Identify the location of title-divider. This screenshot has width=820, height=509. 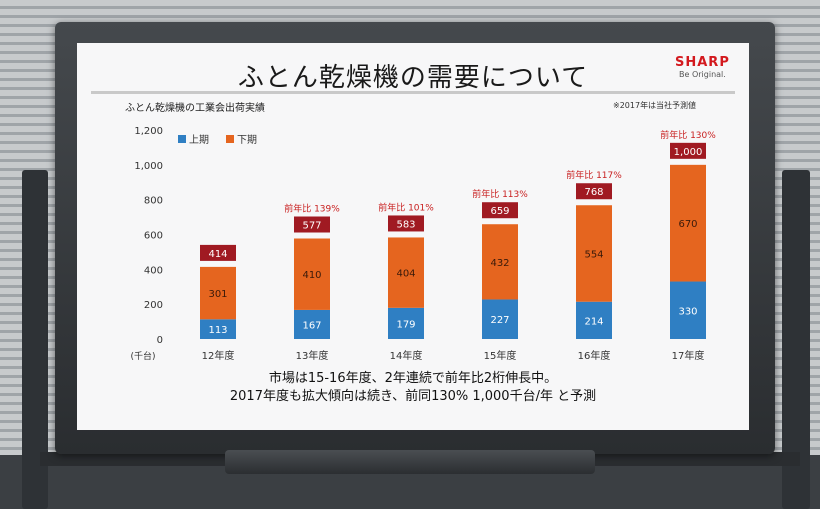
(413, 92).